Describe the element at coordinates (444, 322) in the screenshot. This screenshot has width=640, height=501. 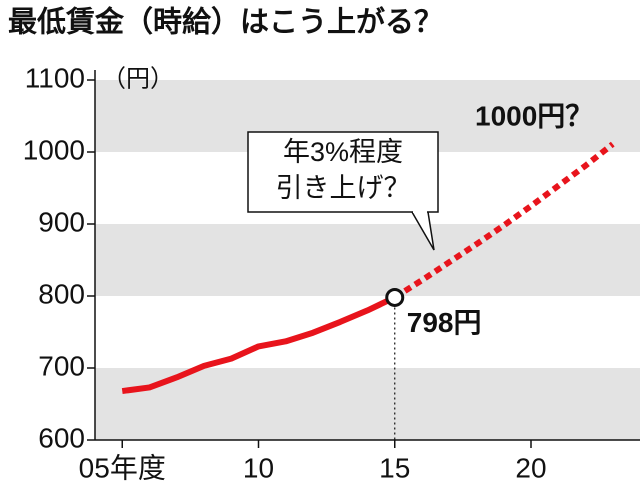
I see `value-annotation: 798円` at that location.